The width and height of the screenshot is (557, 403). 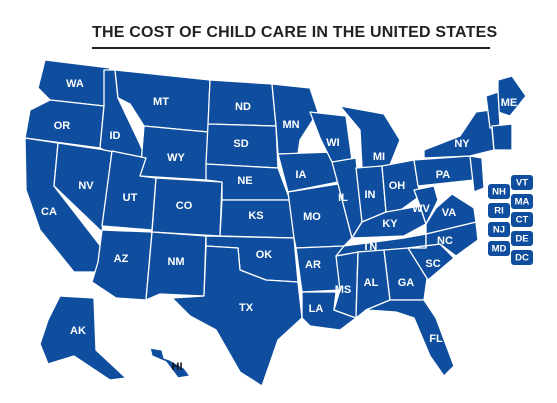 I want to click on state-az, so click(x=122, y=265).